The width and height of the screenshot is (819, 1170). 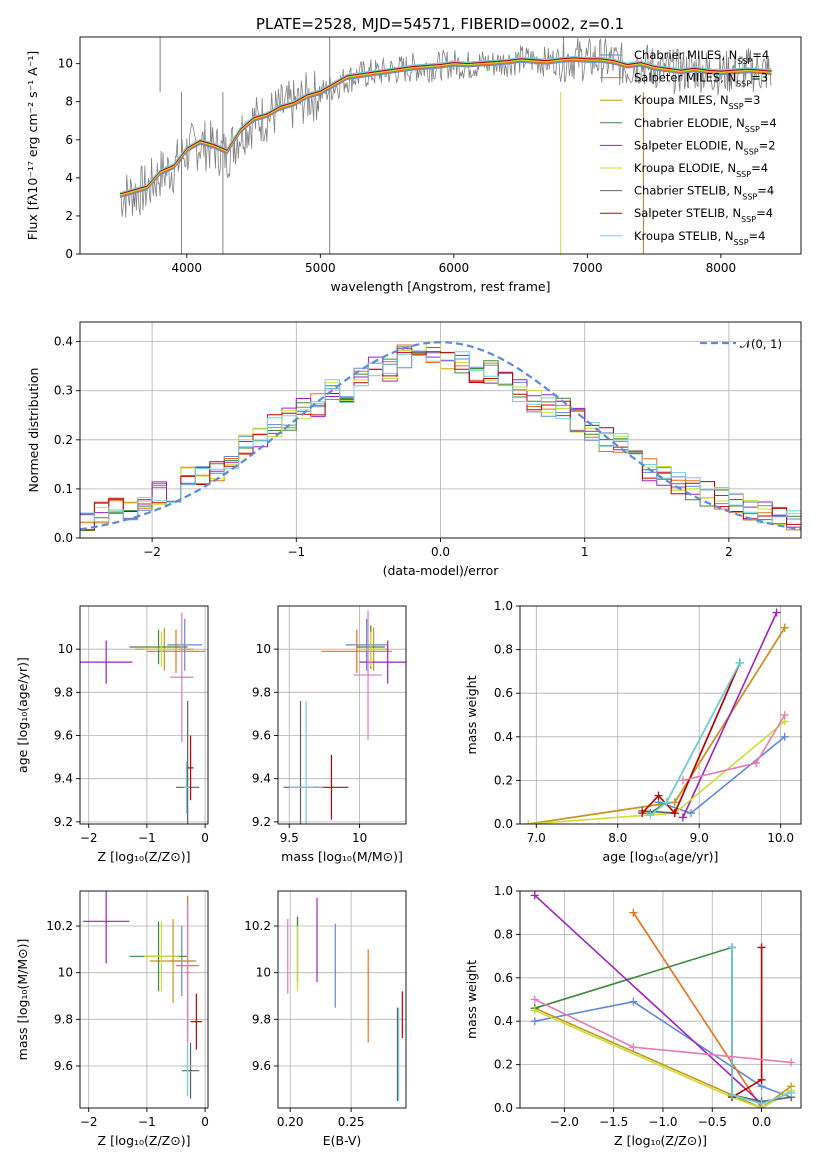 I want to click on normal-curve, so click(x=440, y=436).